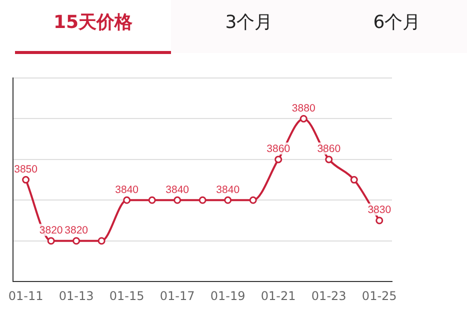 The image size is (467, 336). I want to click on data-label: 3880, so click(304, 108).